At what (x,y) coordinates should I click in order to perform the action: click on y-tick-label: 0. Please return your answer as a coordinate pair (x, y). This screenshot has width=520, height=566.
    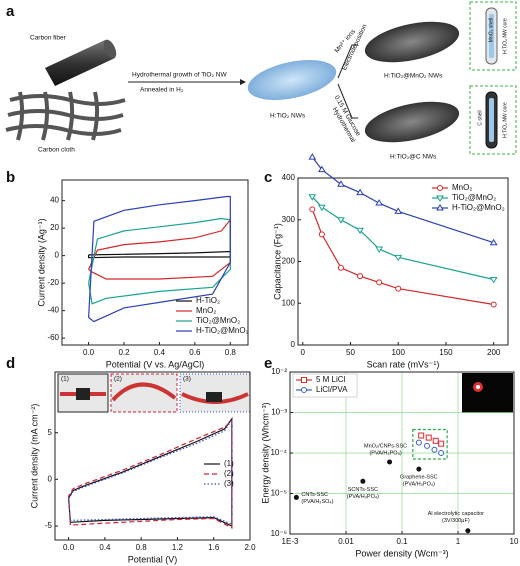
    Looking at the image, I should click on (293, 344).